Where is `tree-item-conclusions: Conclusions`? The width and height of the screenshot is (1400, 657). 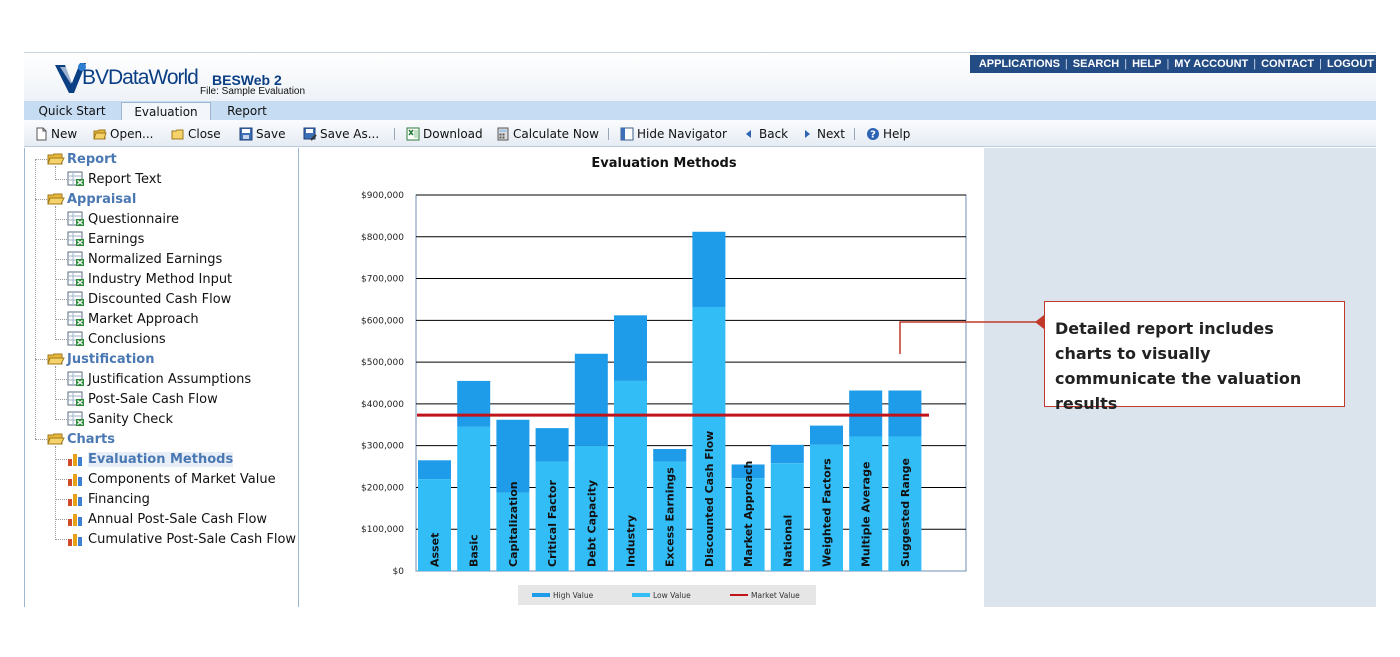 tree-item-conclusions: Conclusions is located at coordinates (116, 339).